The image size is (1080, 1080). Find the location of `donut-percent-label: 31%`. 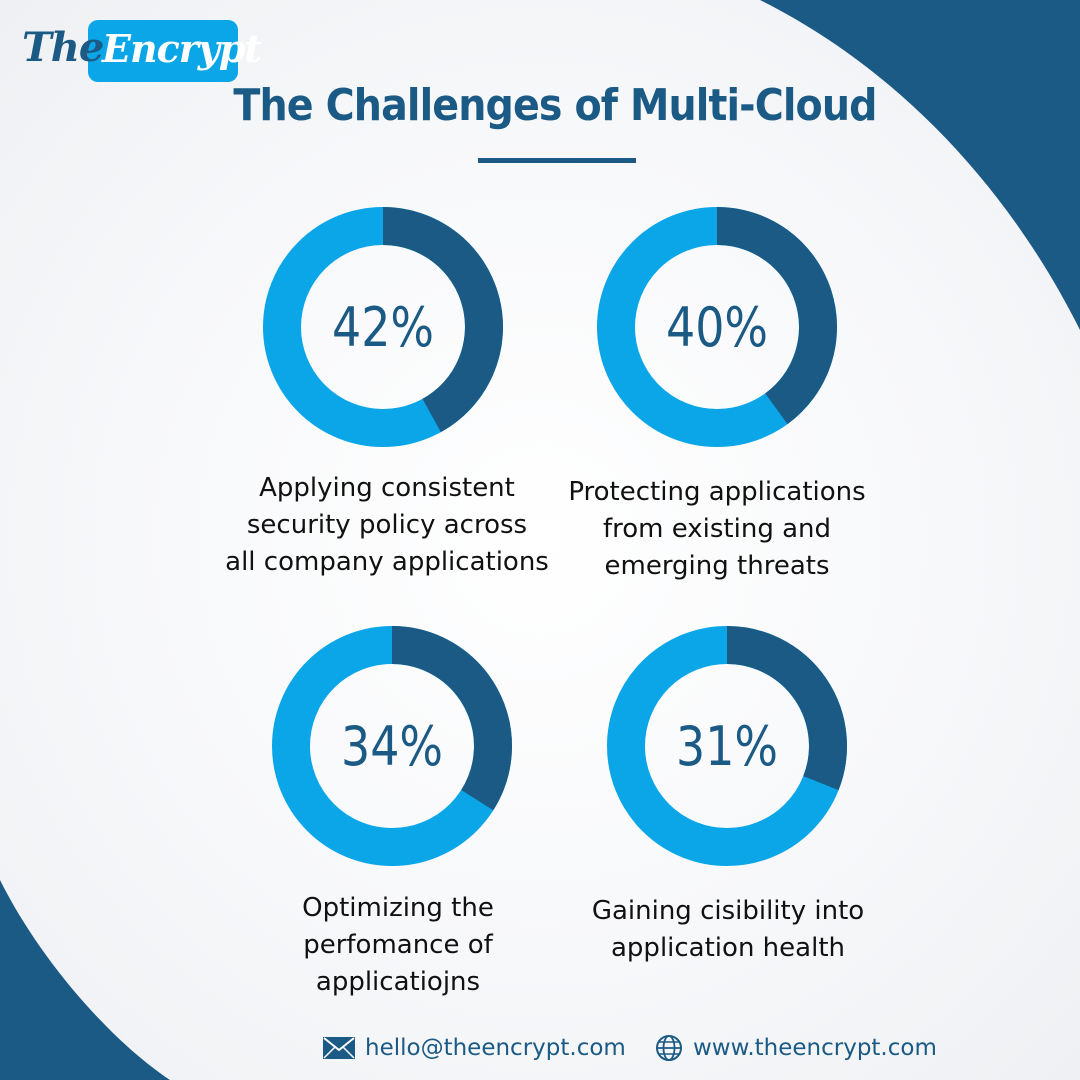

donut-percent-label: 31% is located at coordinates (727, 746).